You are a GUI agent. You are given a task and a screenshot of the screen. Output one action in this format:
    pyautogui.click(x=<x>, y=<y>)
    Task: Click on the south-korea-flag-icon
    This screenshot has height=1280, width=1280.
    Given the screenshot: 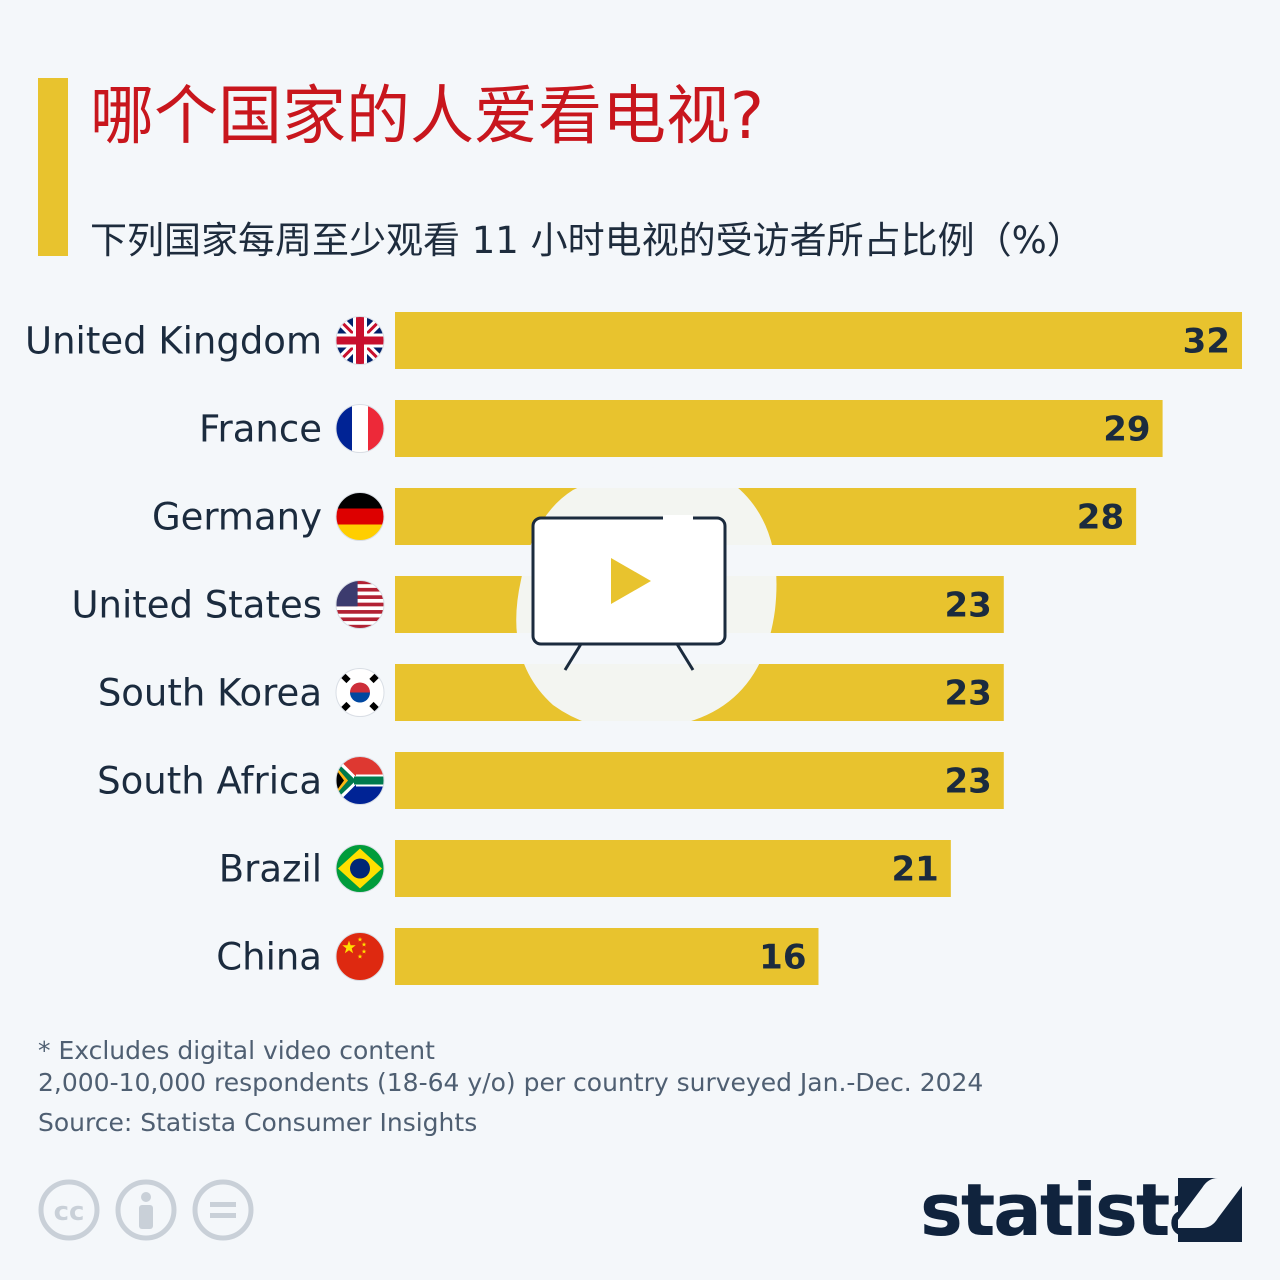 What is the action you would take?
    pyautogui.click(x=360, y=692)
    